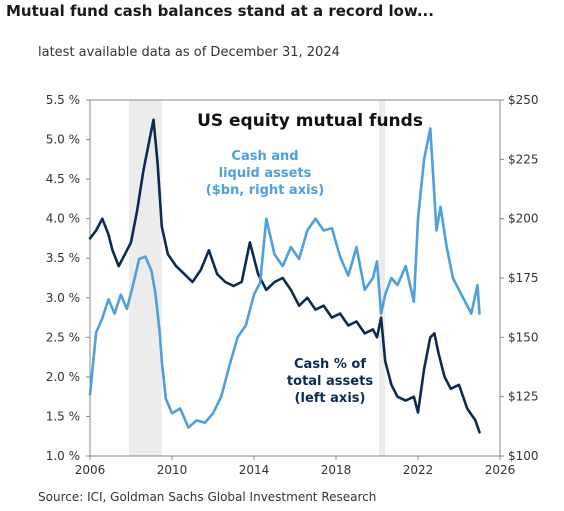 The width and height of the screenshot is (564, 511). Describe the element at coordinates (523, 219) in the screenshot. I see `right-tick-label: $200` at that location.